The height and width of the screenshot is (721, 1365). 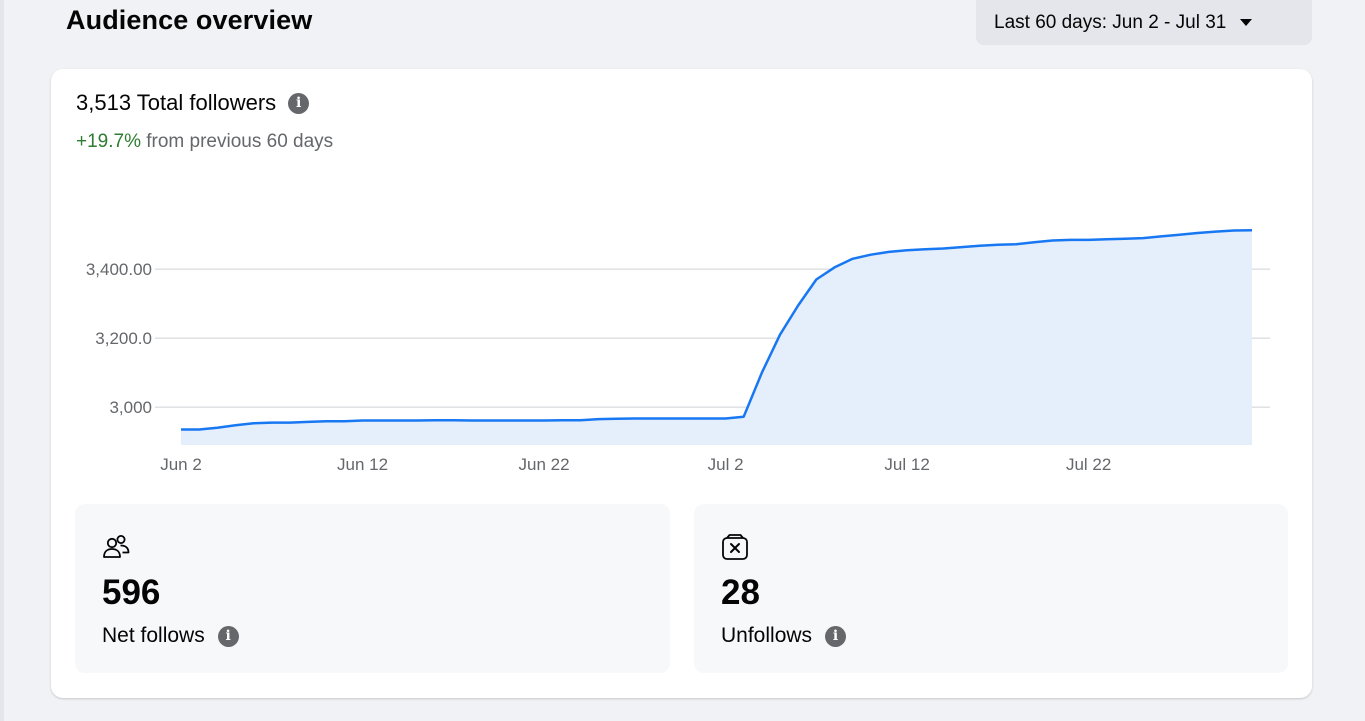 I want to click on x-tick-label: Jul 12, so click(x=906, y=464).